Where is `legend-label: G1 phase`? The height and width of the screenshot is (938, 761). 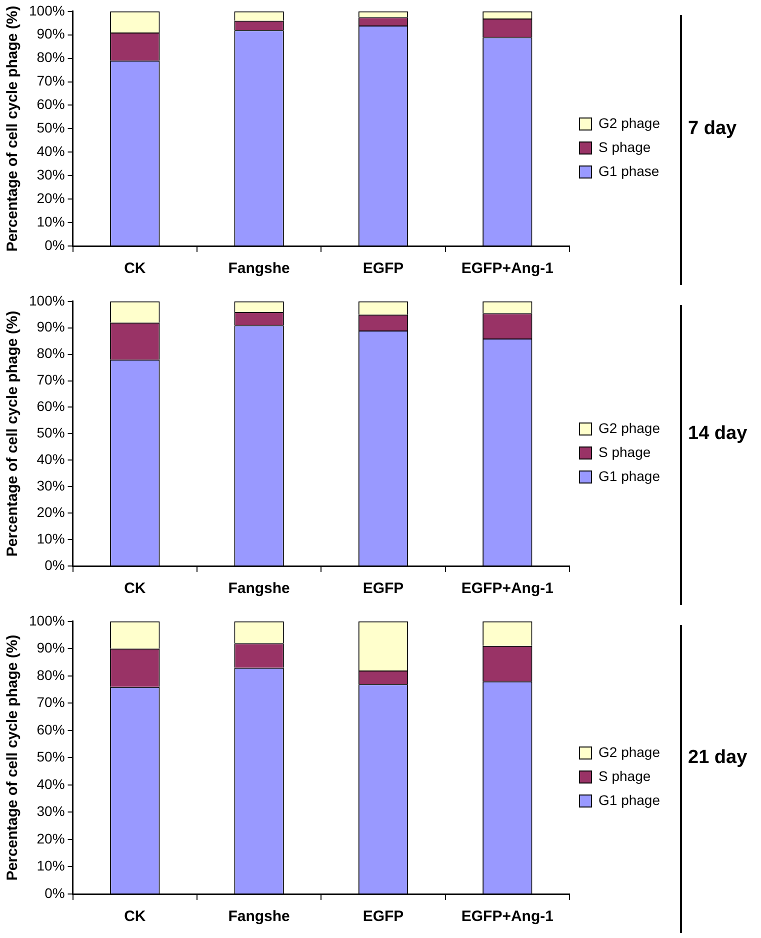
legend-label: G1 phase is located at coordinates (629, 170).